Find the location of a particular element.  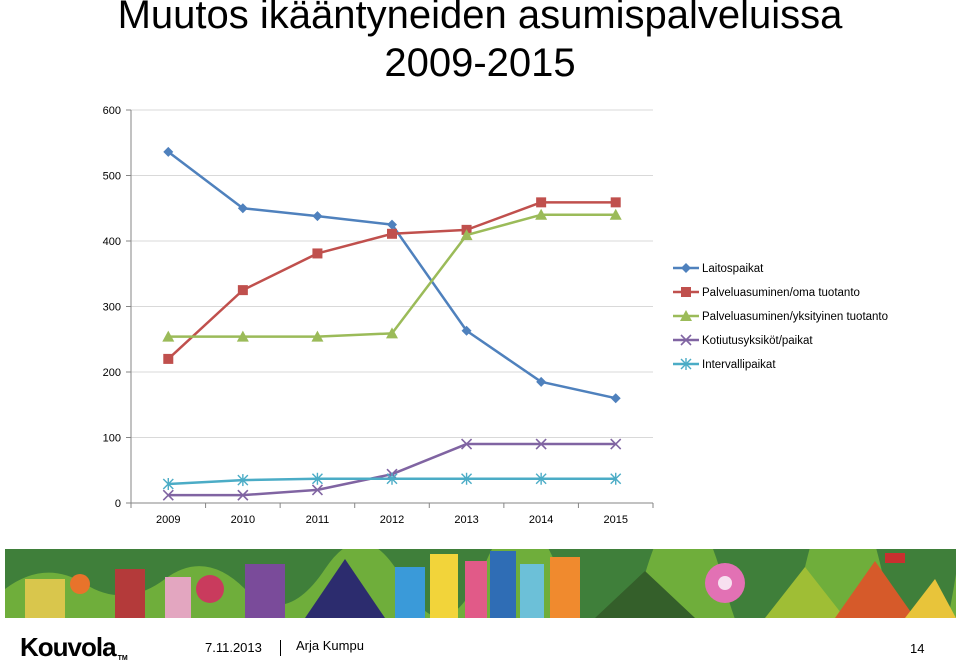

y-tick-label: 200 is located at coordinates (112, 373).